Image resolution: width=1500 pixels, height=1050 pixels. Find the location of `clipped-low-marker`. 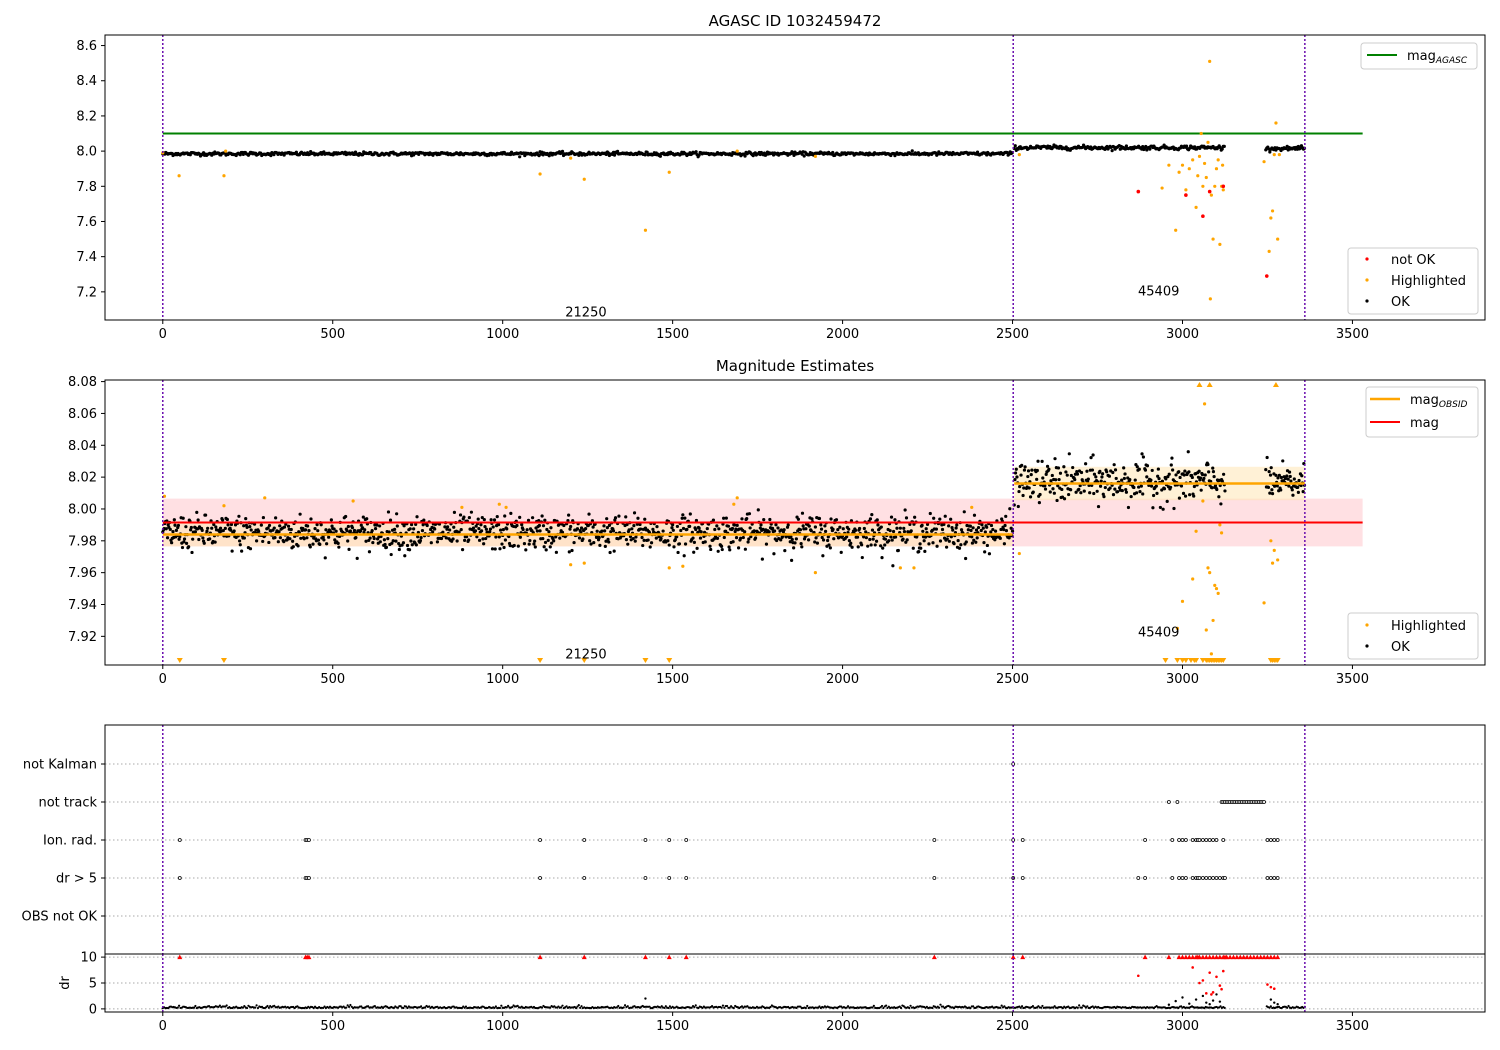

clipped-low-marker is located at coordinates (584, 660).